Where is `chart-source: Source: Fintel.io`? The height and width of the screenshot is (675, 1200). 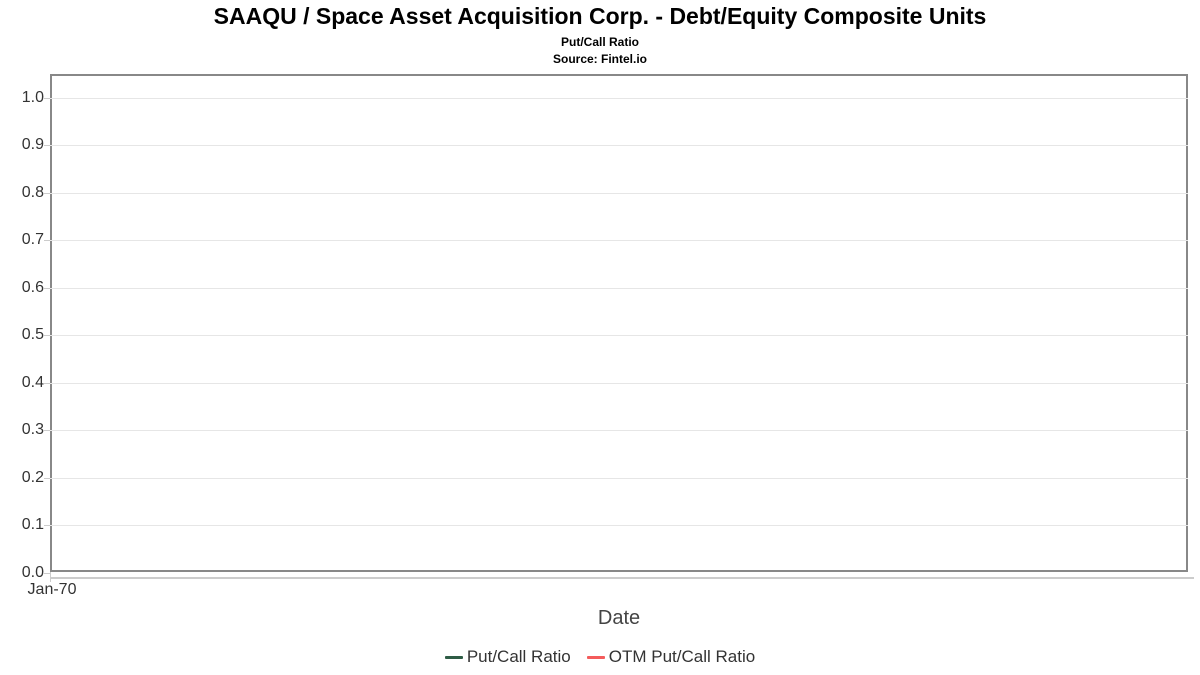
chart-source: Source: Fintel.io is located at coordinates (599, 59).